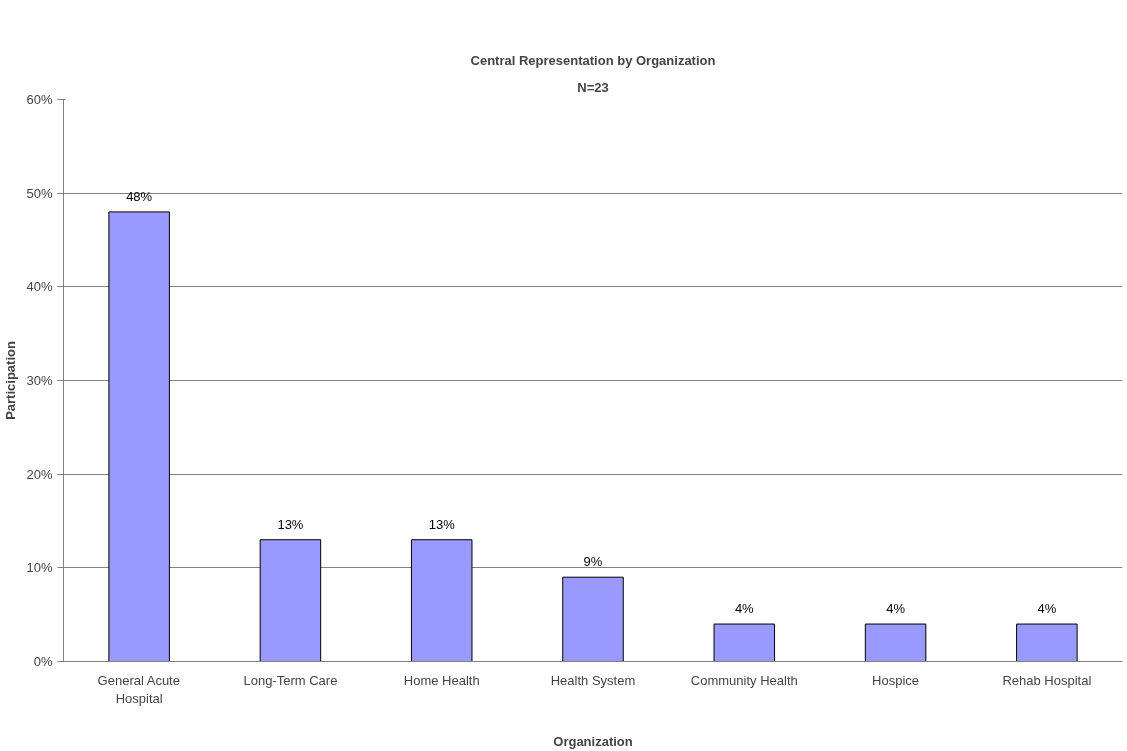  What do you see at coordinates (43, 661) in the screenshot?
I see `y-tick-label: 0%` at bounding box center [43, 661].